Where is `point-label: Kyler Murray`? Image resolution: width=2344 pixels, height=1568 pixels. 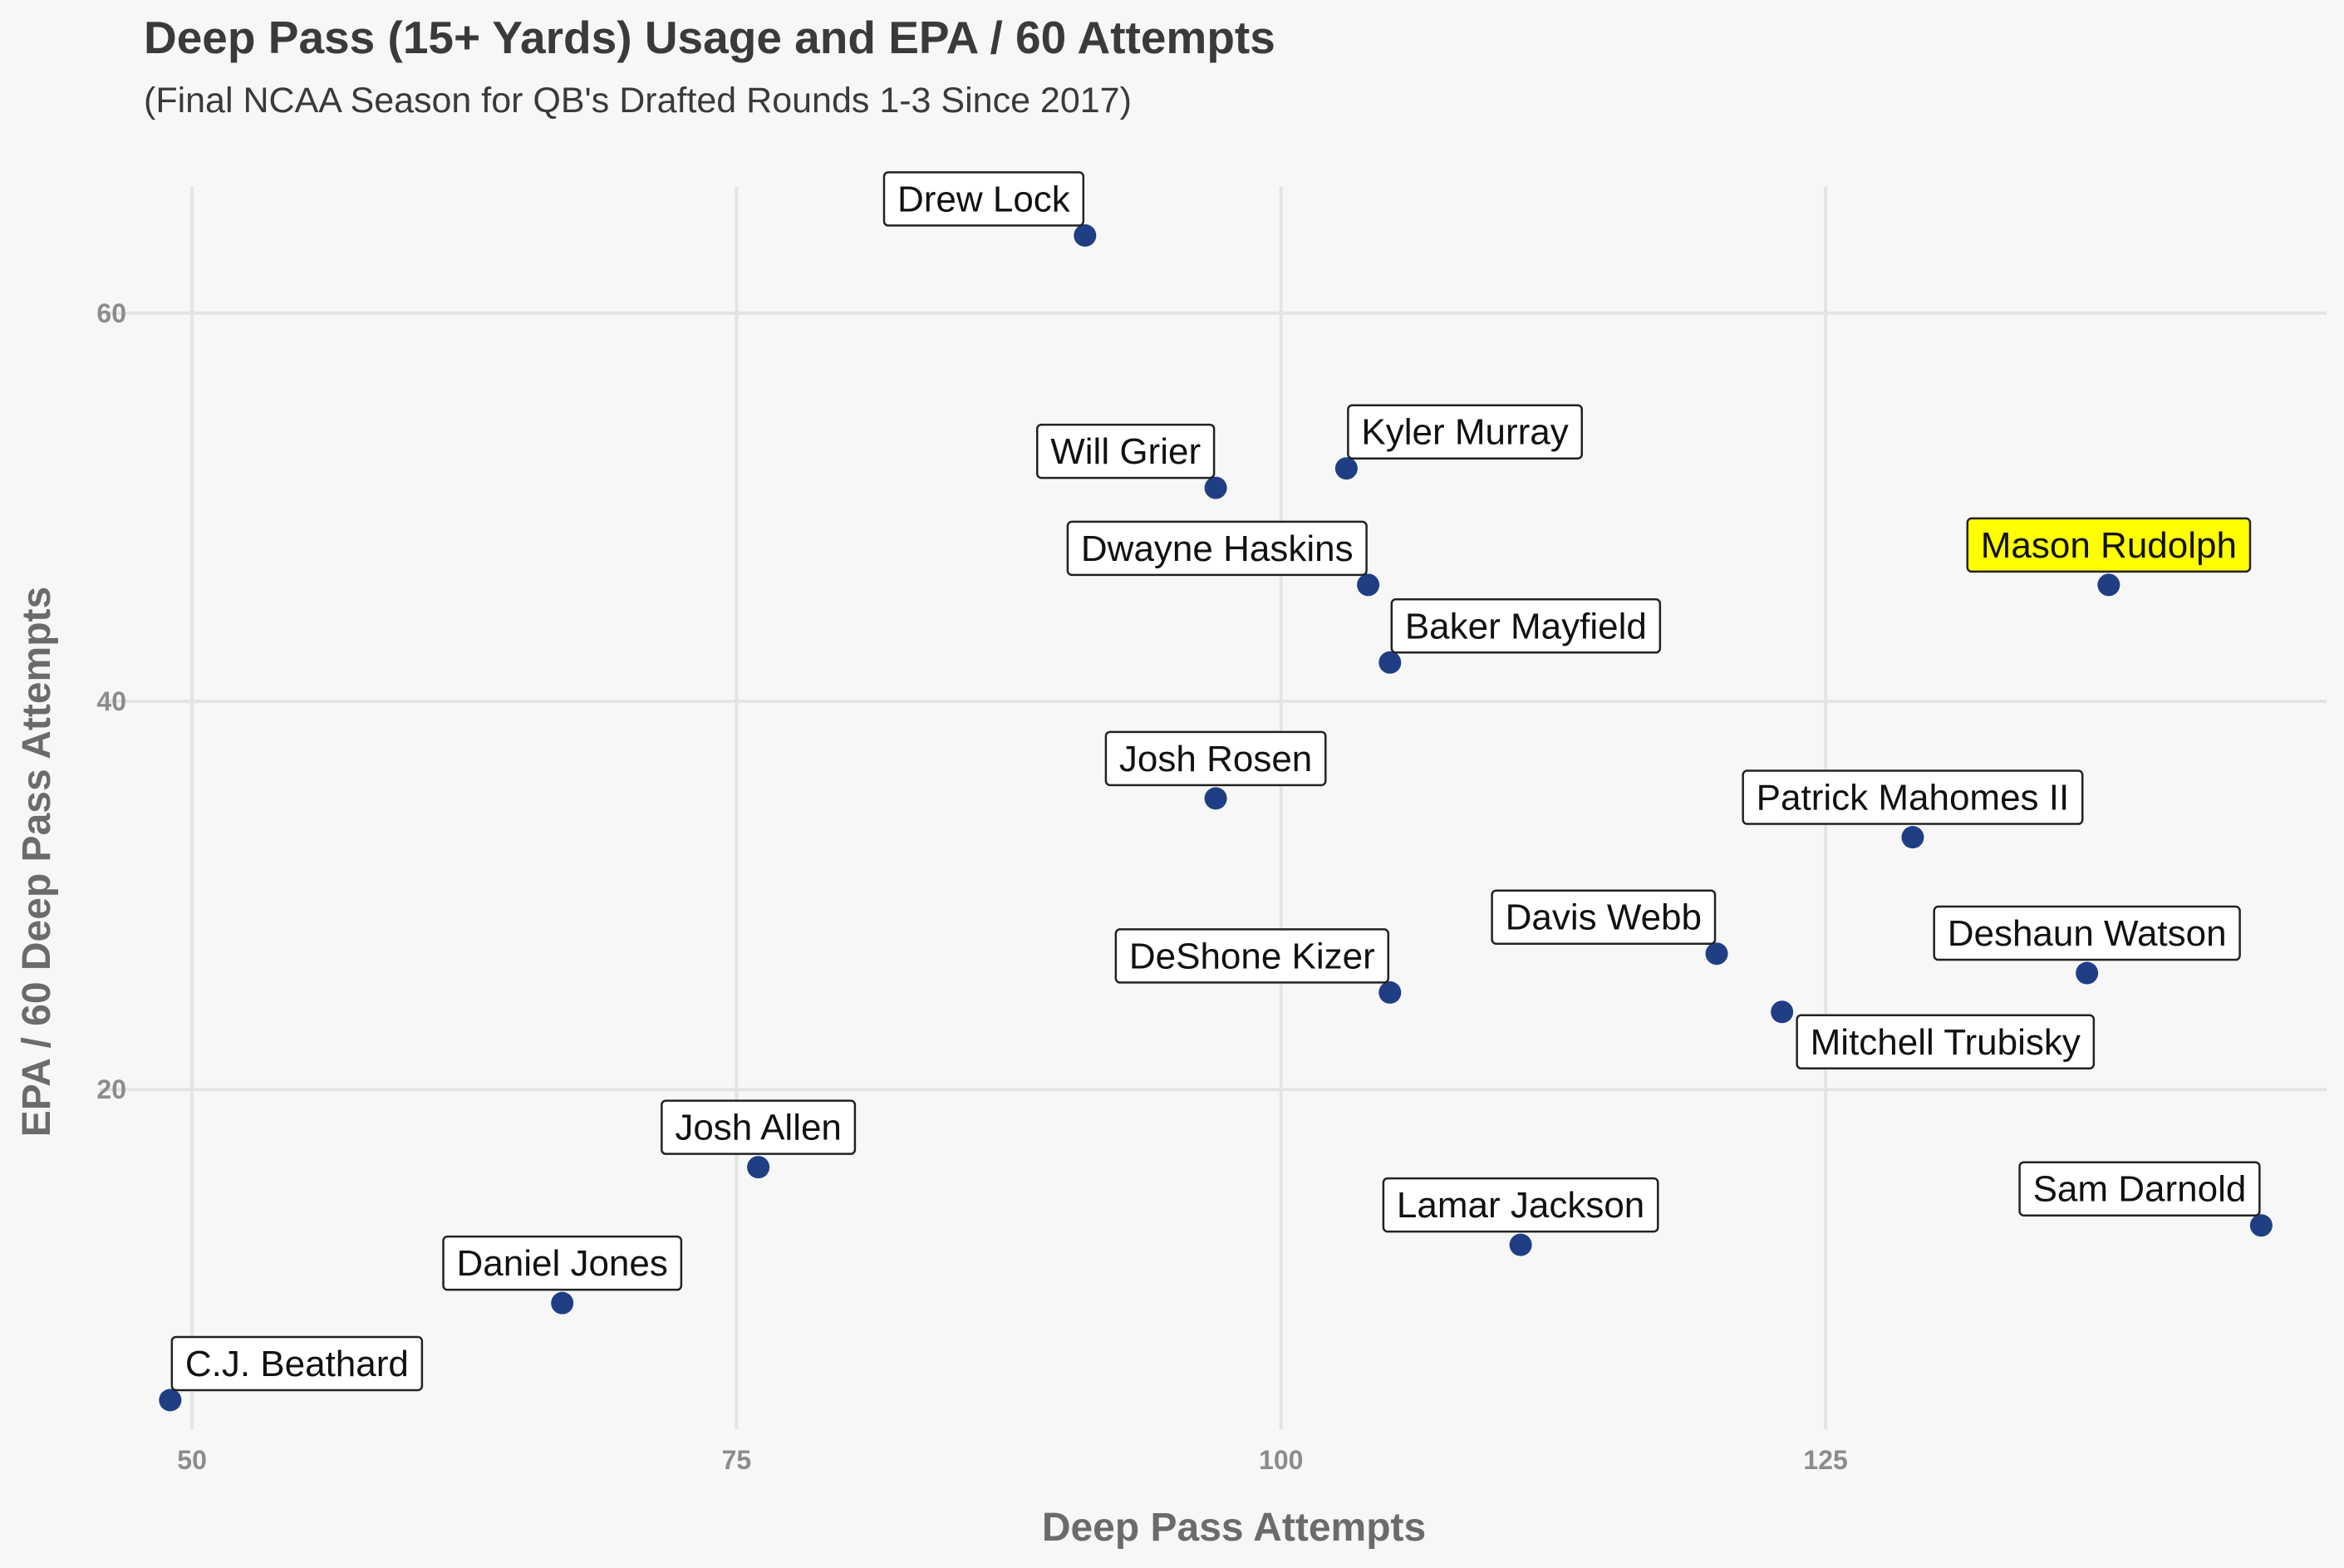
point-label: Kyler Murray is located at coordinates (1466, 432).